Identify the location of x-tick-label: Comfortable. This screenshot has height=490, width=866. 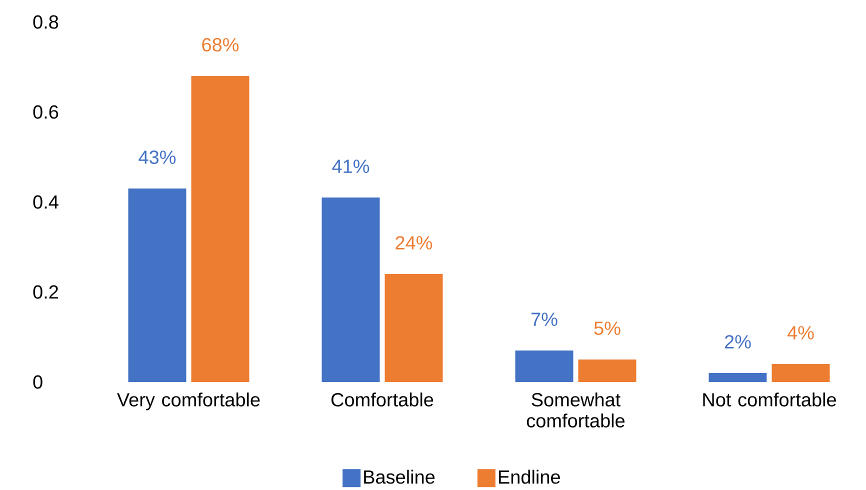
(382, 399).